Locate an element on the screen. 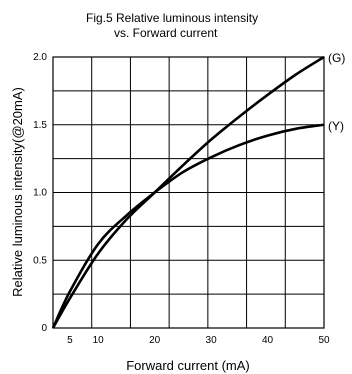  x-axis-label: Forward current (mA) is located at coordinates (188, 365).